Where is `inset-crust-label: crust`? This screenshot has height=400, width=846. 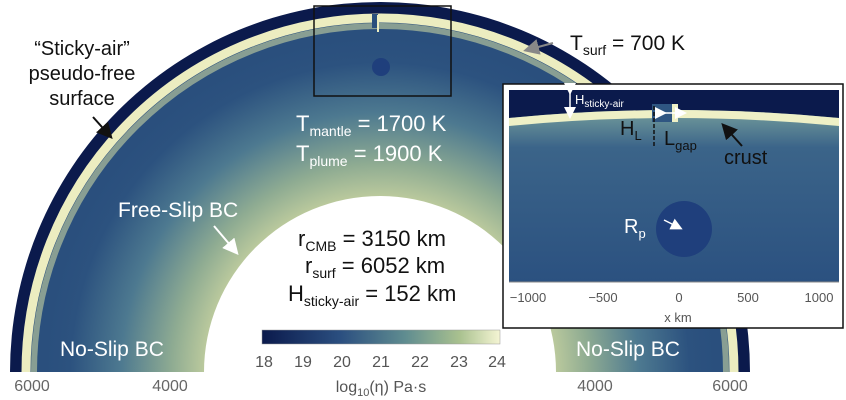
inset-crust-label: crust is located at coordinates (746, 158).